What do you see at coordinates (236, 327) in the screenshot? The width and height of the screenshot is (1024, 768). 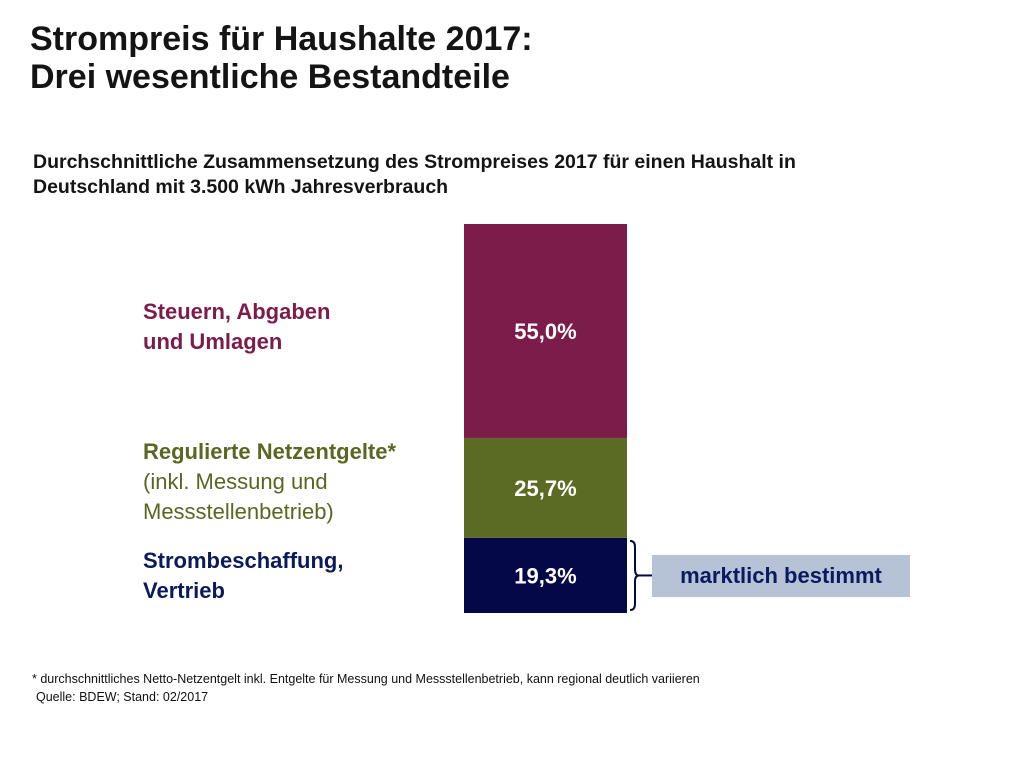 I see `label-taxes: Steuern, Abgaben und Umlagen` at bounding box center [236, 327].